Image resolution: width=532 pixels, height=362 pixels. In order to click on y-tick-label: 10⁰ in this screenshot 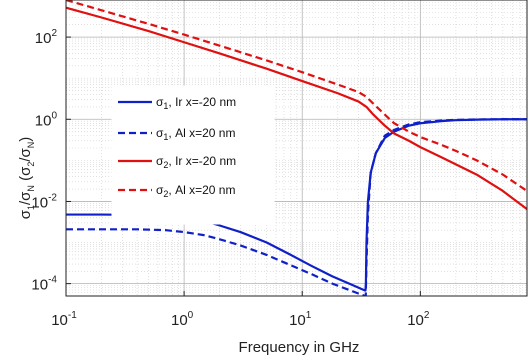, I will do `click(46, 119)`.